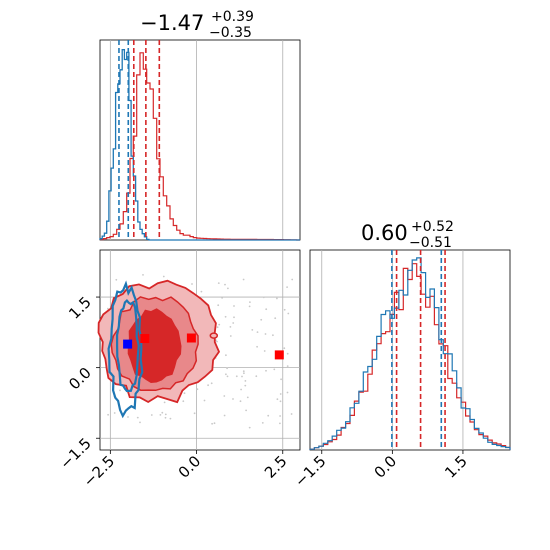  What do you see at coordinates (80, 379) in the screenshot?
I see `joint-y-tick-label: 0.0` at bounding box center [80, 379].